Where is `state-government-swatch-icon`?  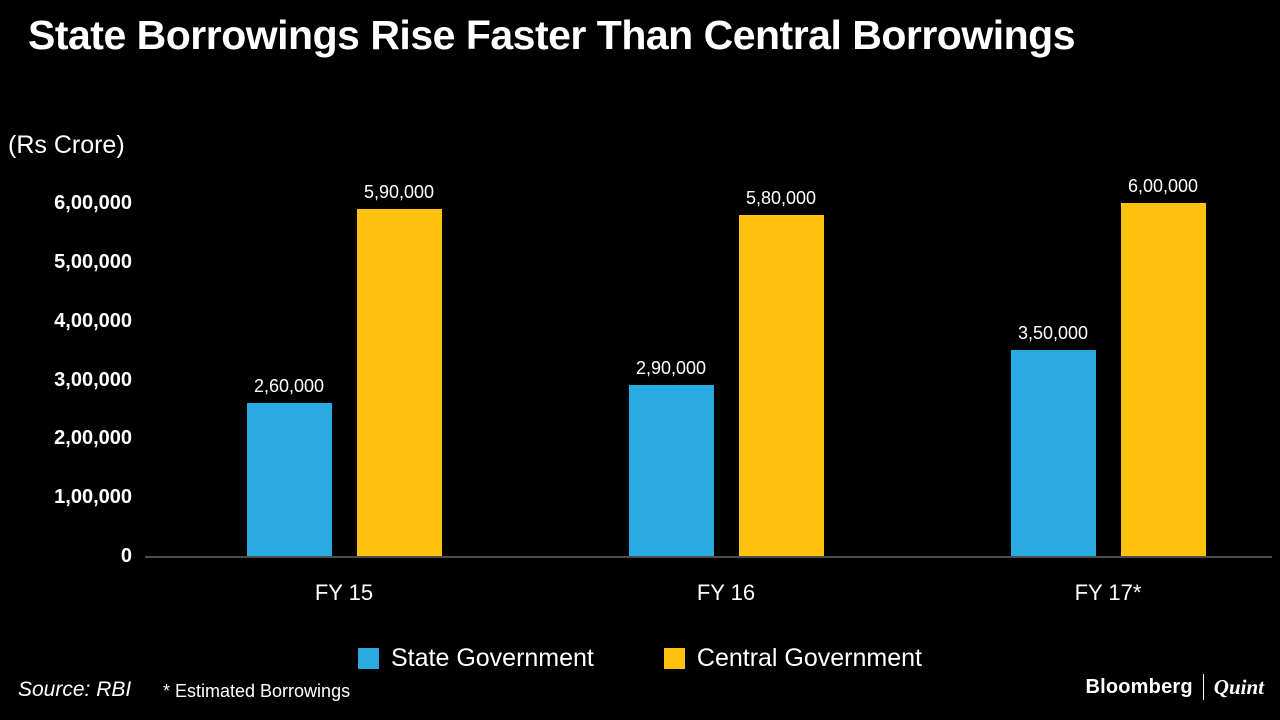 state-government-swatch-icon is located at coordinates (368, 658).